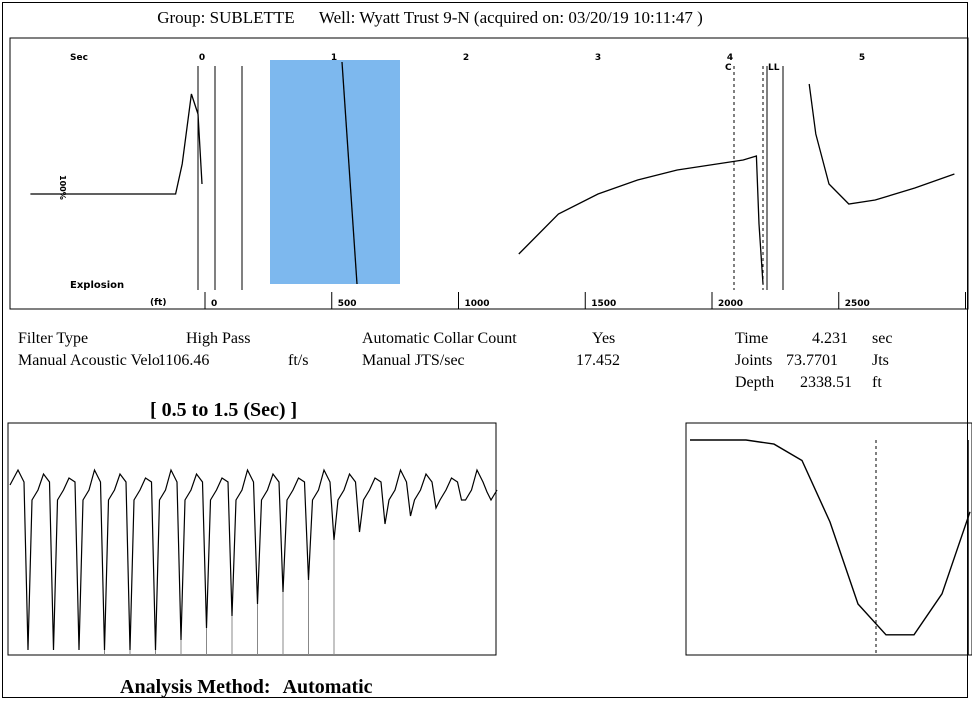 The height and width of the screenshot is (702, 972). What do you see at coordinates (335, 172) in the screenshot?
I see `selection-window` at bounding box center [335, 172].